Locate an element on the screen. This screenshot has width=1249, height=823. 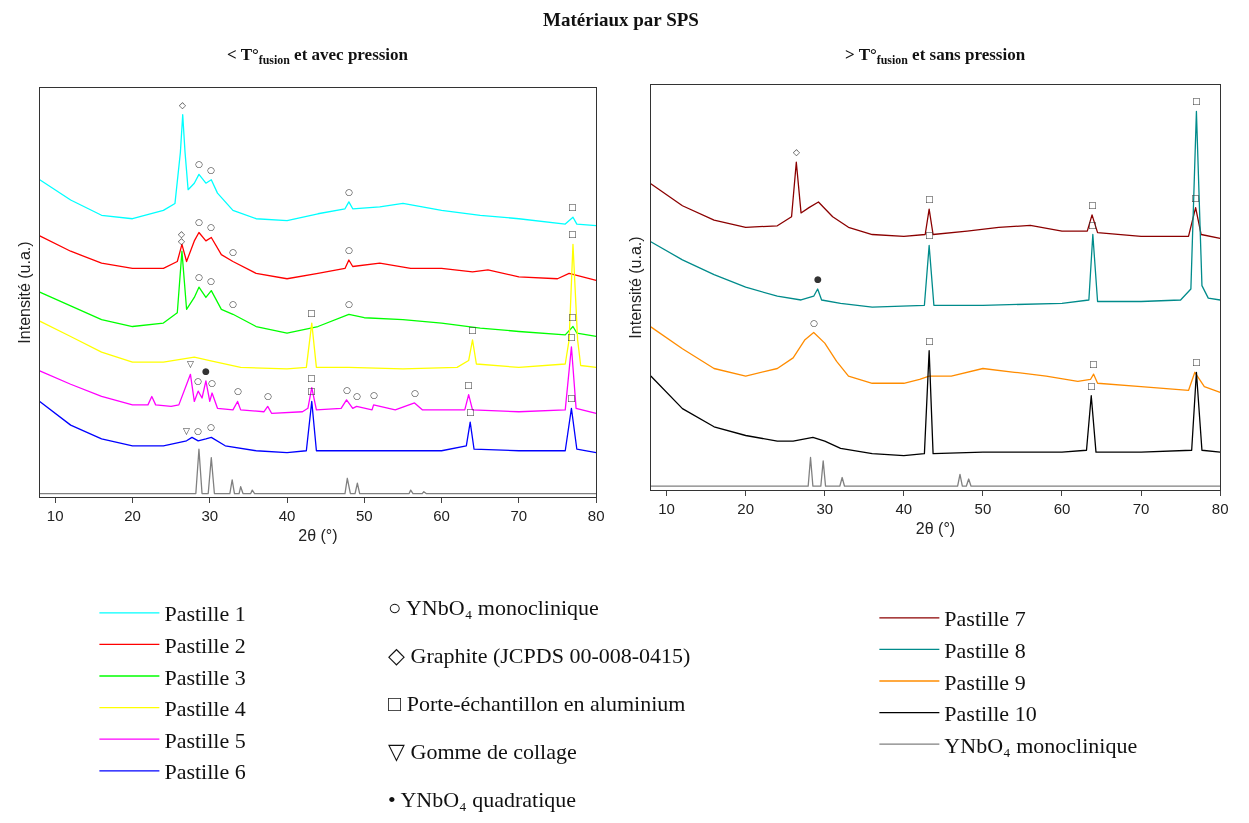
text: □ Porte-échantillon en aluminium is located at coordinates (537, 703).